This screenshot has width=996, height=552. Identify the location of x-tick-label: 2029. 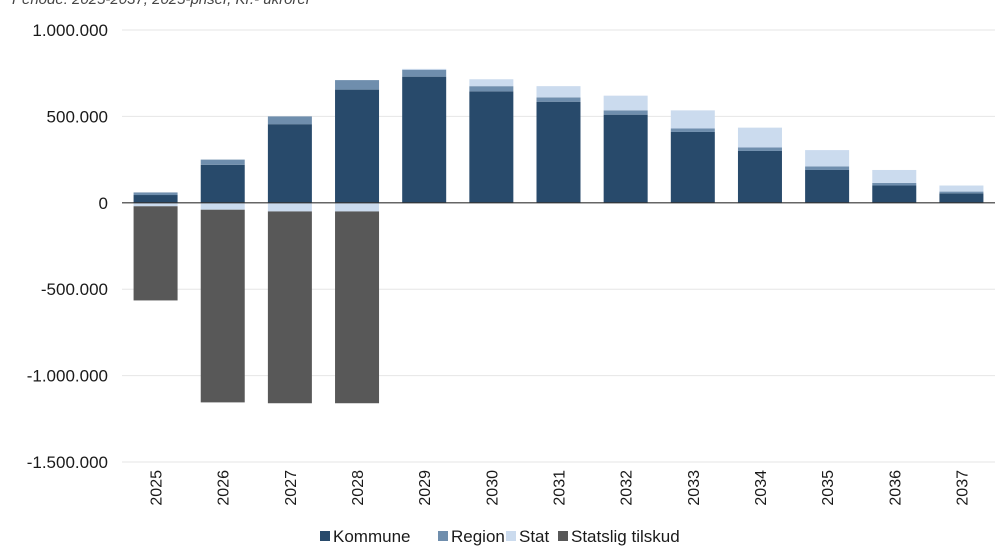
(425, 488).